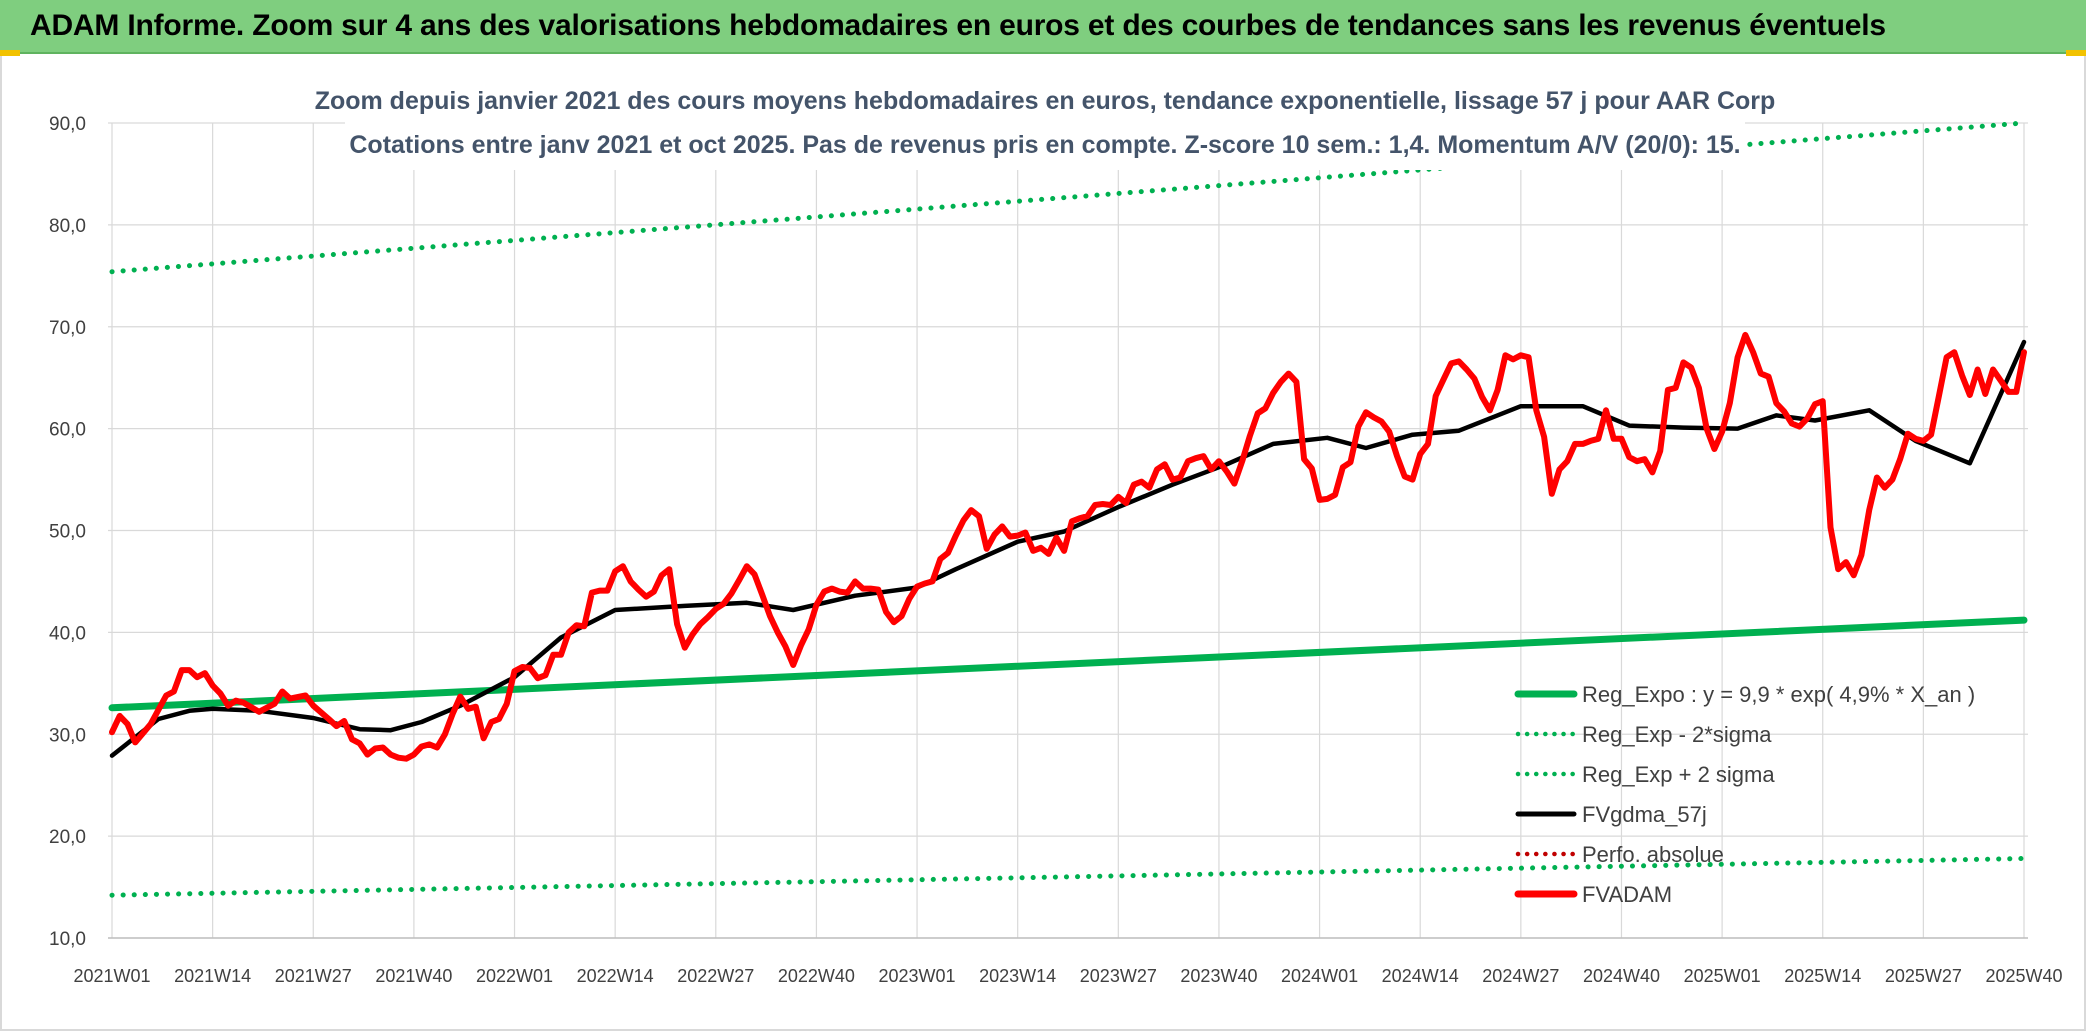 Image resolution: width=2086 pixels, height=1031 pixels. I want to click on y-tick-label: 80,0, so click(67, 226).